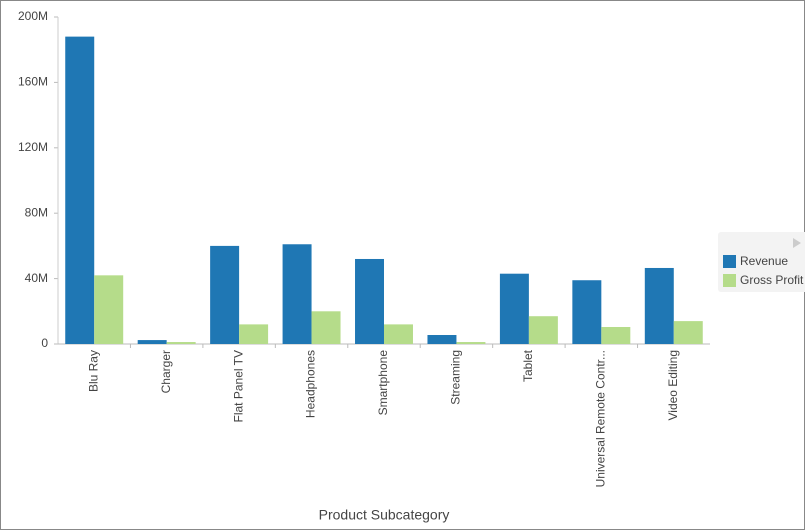 The height and width of the screenshot is (530, 805). Describe the element at coordinates (772, 280) in the screenshot. I see `legend-label: Gross Profit` at that location.